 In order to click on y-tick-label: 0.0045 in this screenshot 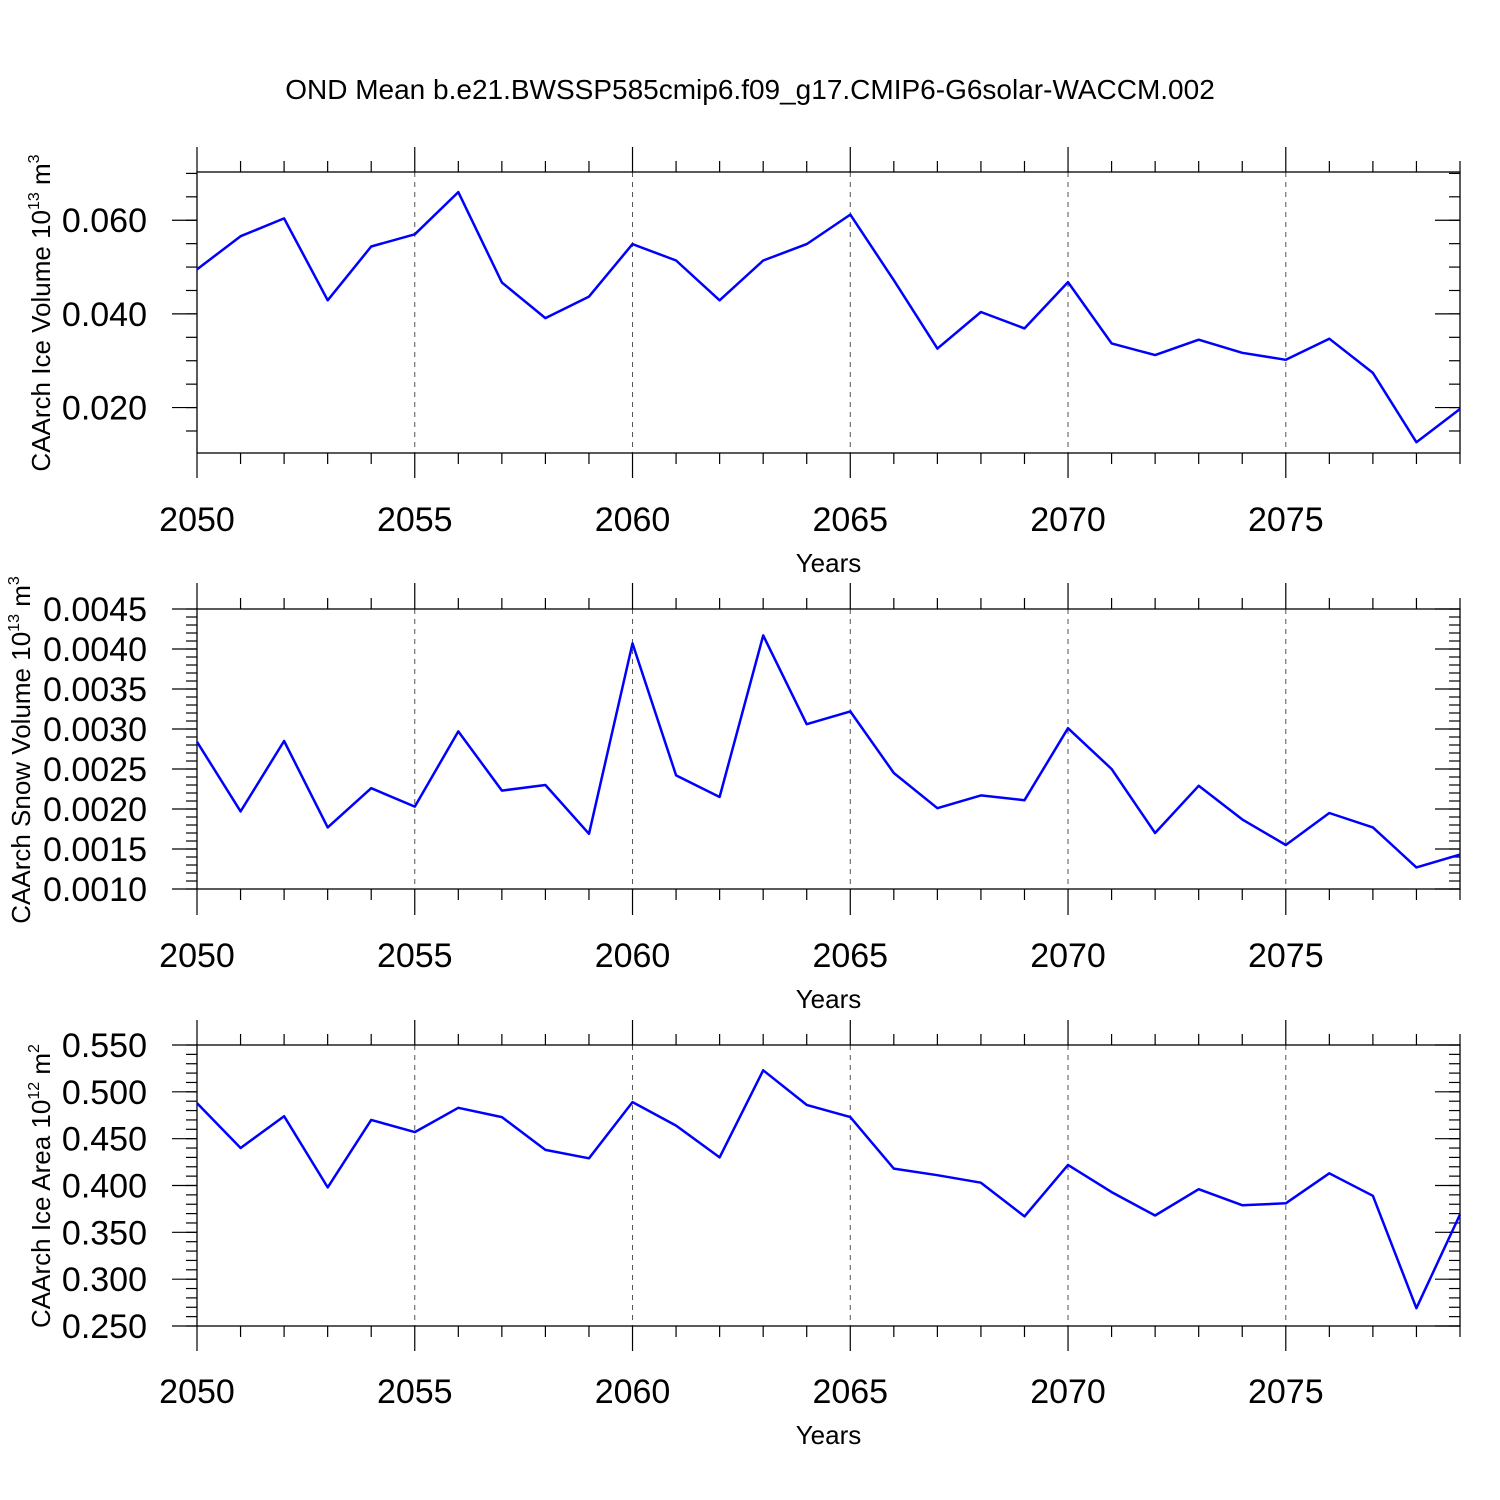, I will do `click(95, 610)`.